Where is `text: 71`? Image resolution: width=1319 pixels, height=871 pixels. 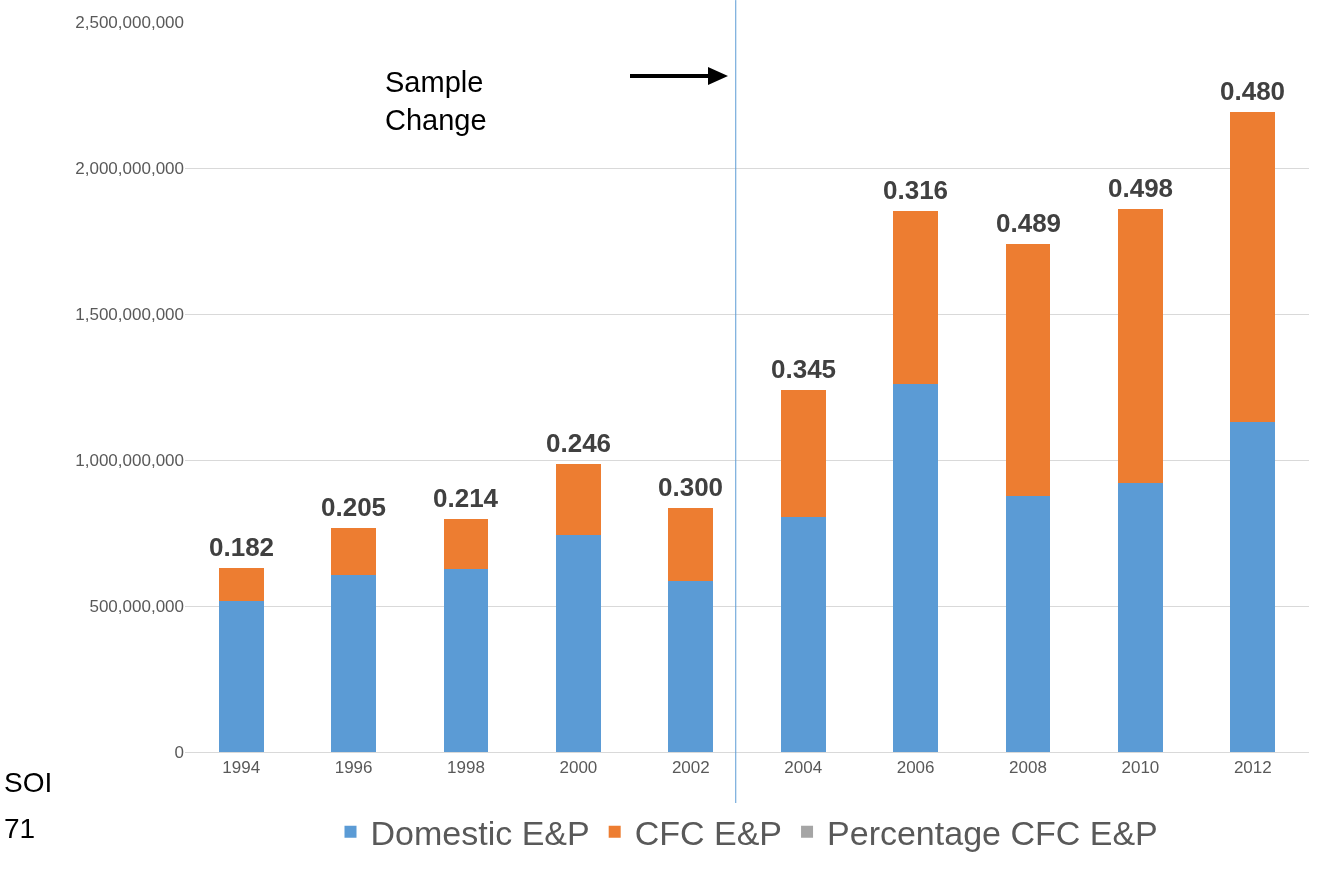 text: 71 is located at coordinates (20, 828).